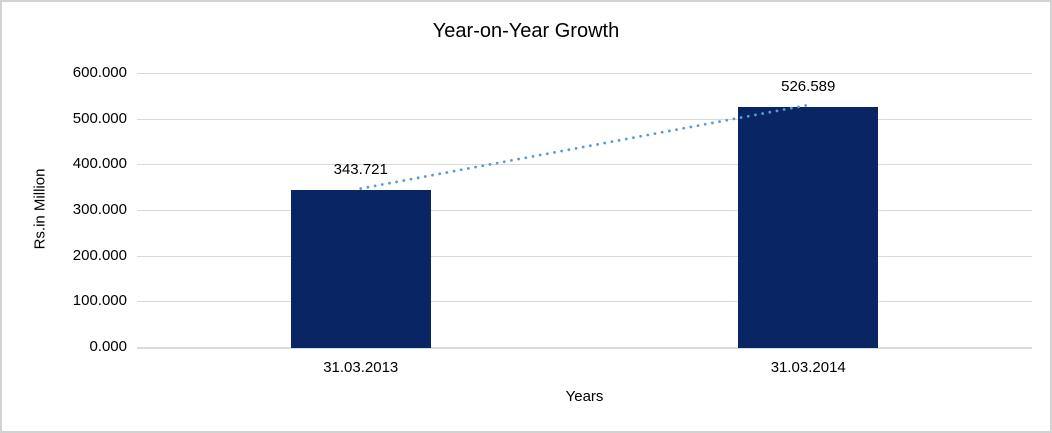 The width and height of the screenshot is (1052, 433). I want to click on x-axis-line, so click(584, 348).